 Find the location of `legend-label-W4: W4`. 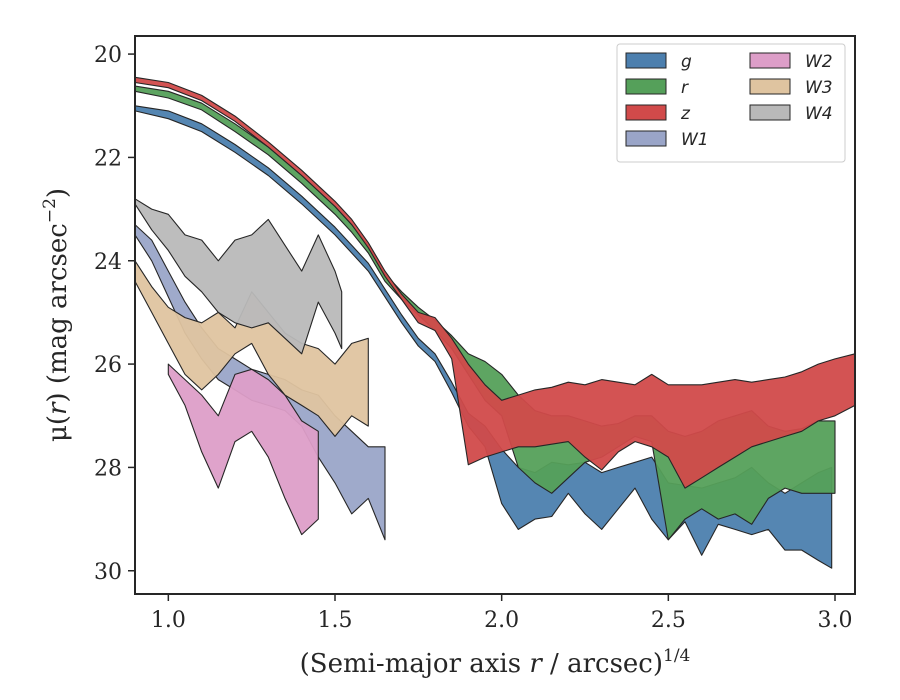

legend-label-W4: W4 is located at coordinates (819, 114).